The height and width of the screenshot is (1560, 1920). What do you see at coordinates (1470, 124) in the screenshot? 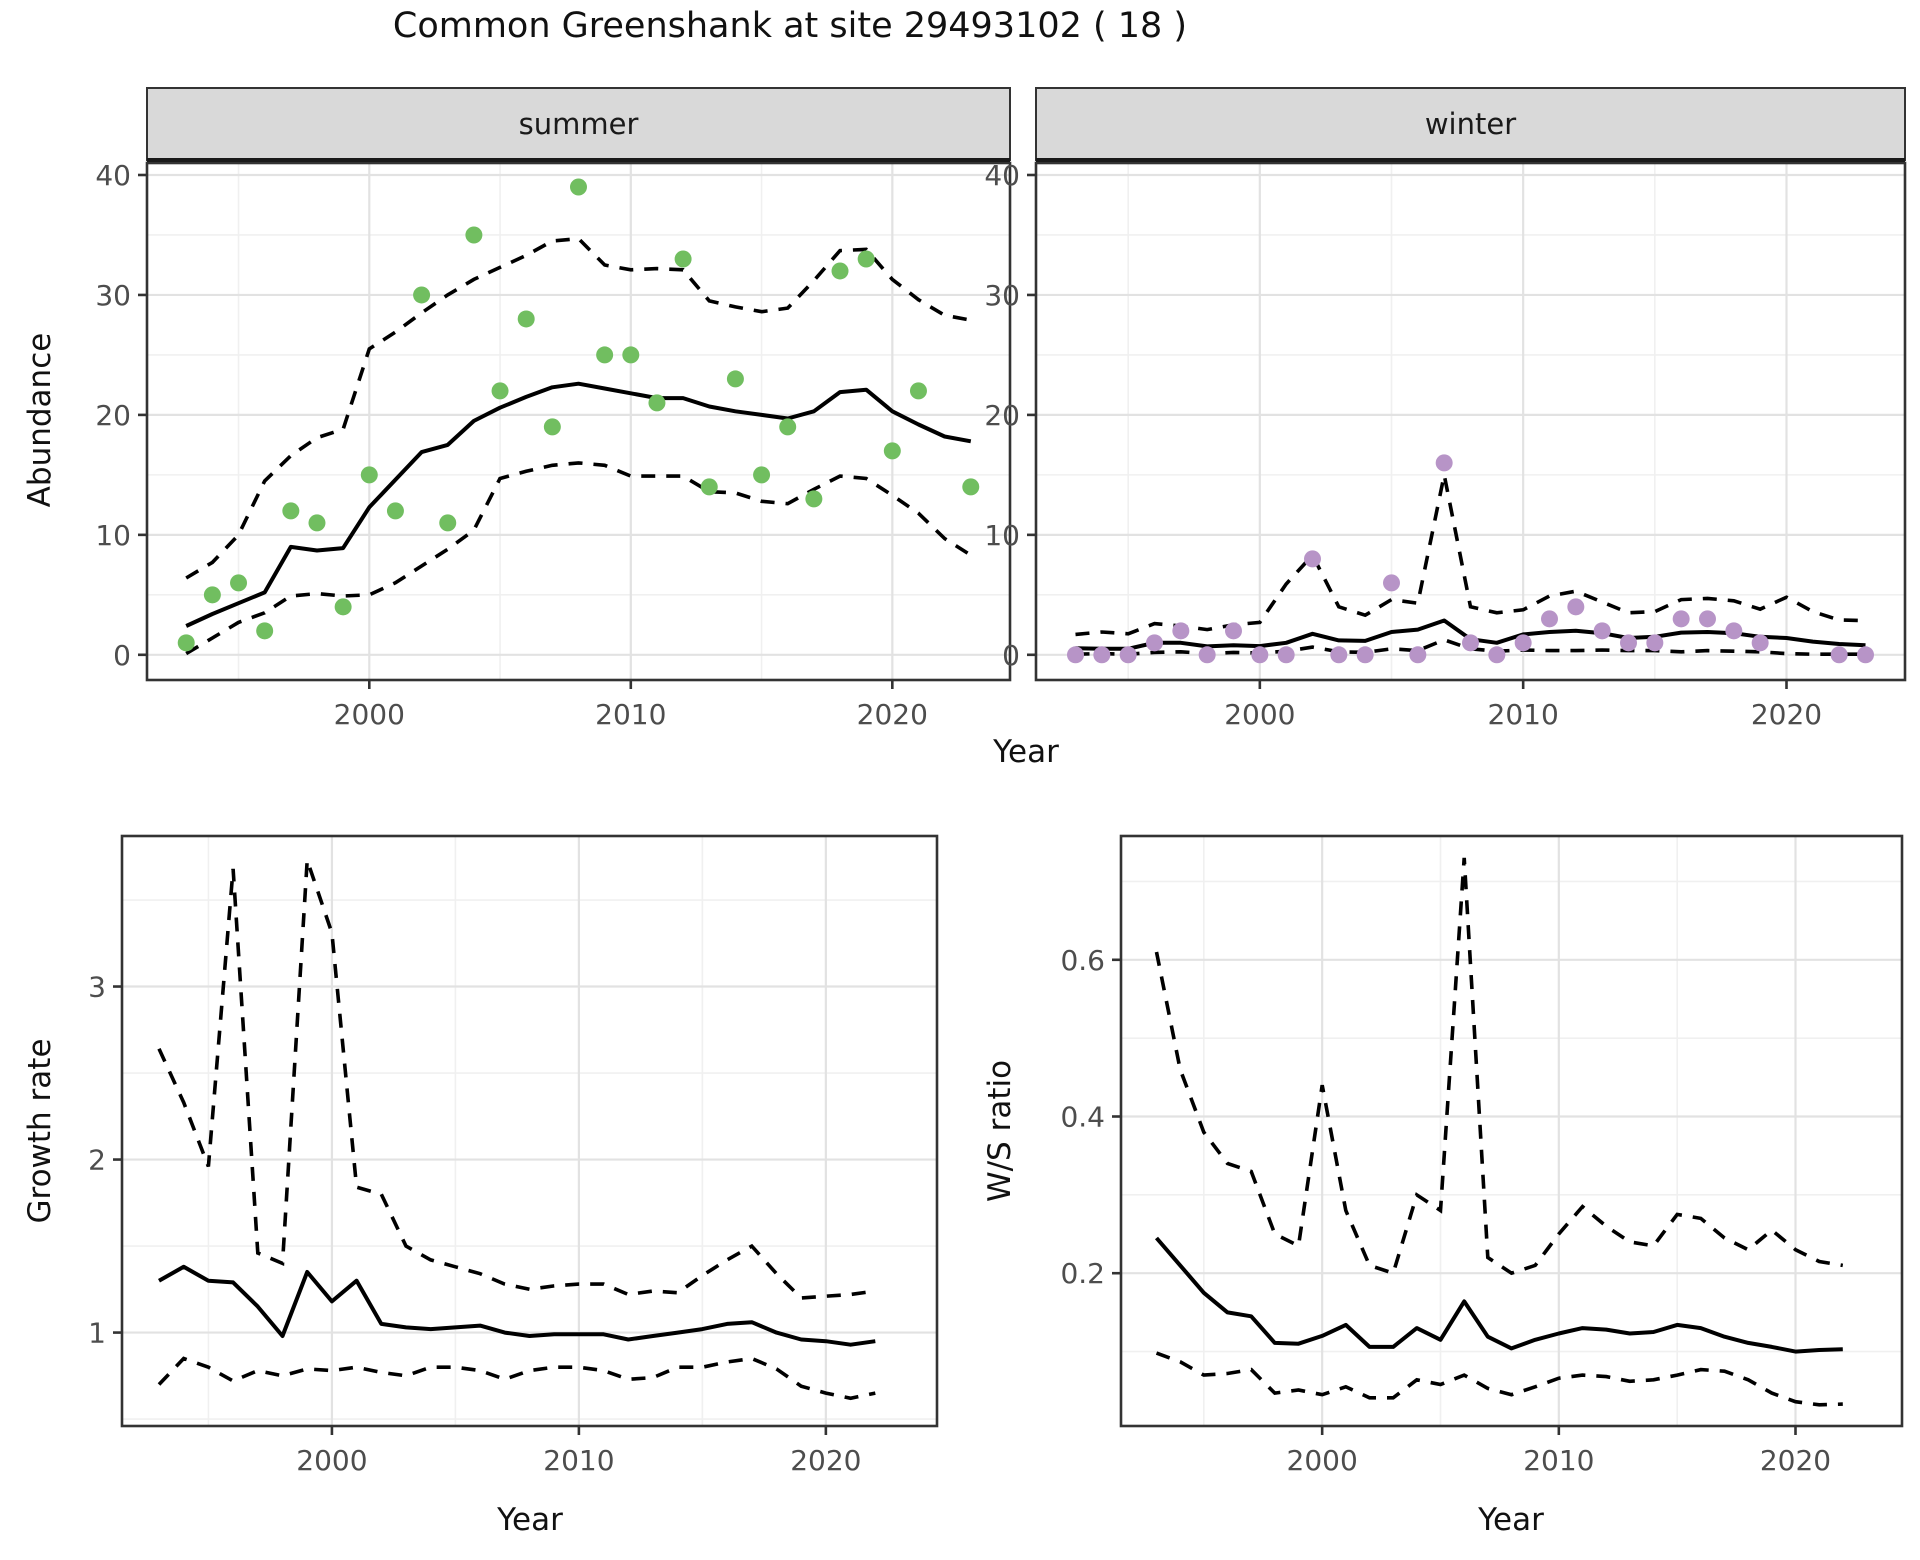
I see `facet-strip-label: winter` at bounding box center [1470, 124].